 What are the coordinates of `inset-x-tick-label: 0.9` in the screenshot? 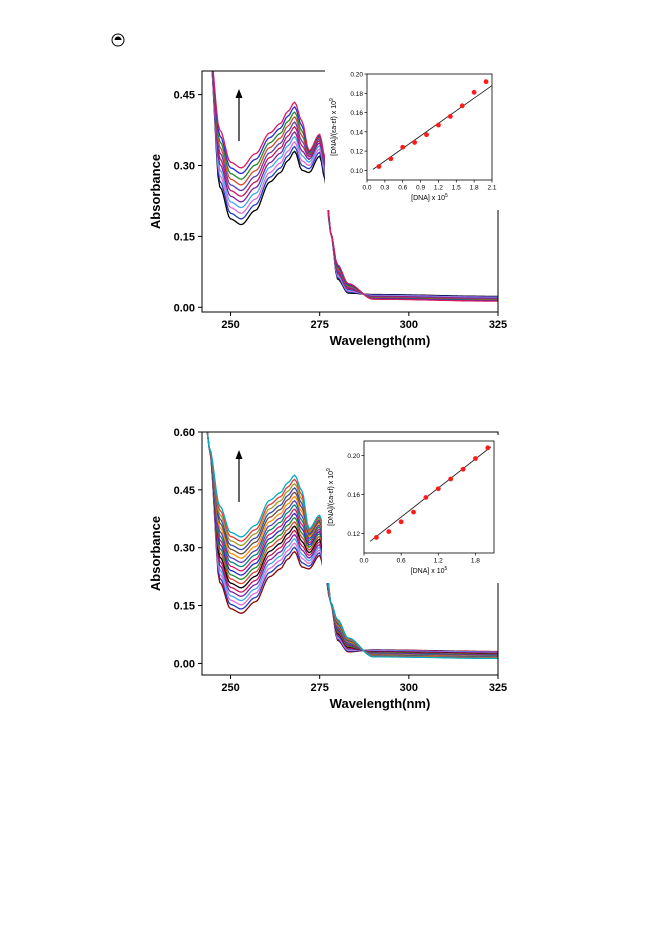 It's located at (420, 188).